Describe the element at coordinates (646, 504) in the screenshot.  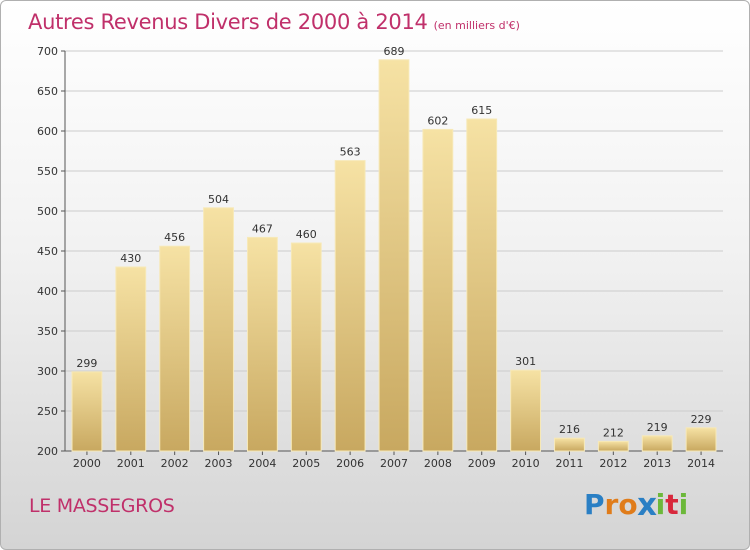
I see `logo-letter: x` at that location.